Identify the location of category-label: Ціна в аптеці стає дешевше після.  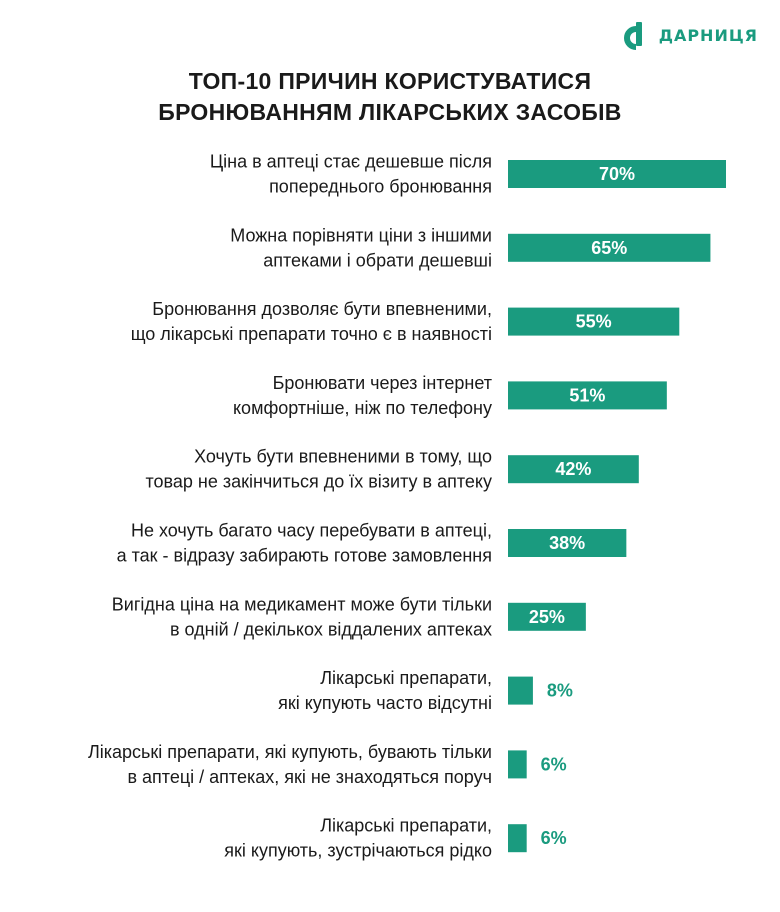
(351, 162).